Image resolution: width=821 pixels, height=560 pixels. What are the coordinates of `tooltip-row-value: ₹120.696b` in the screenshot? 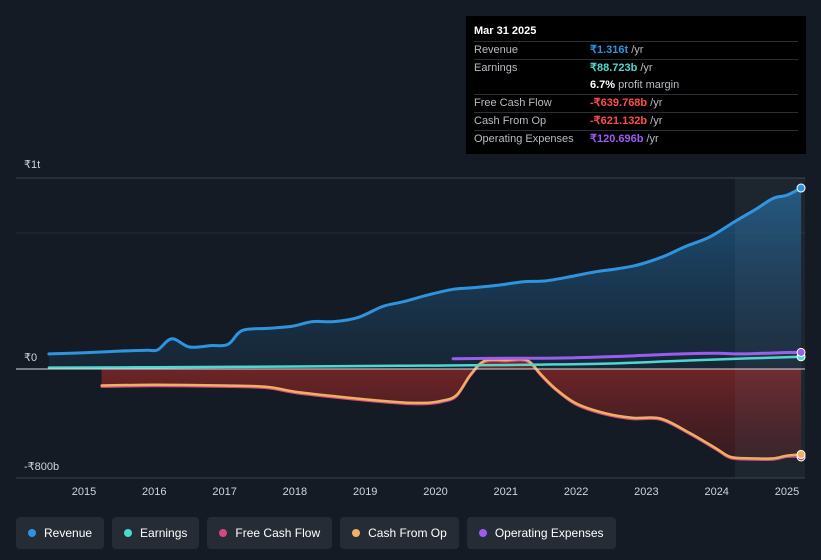 It's located at (617, 139).